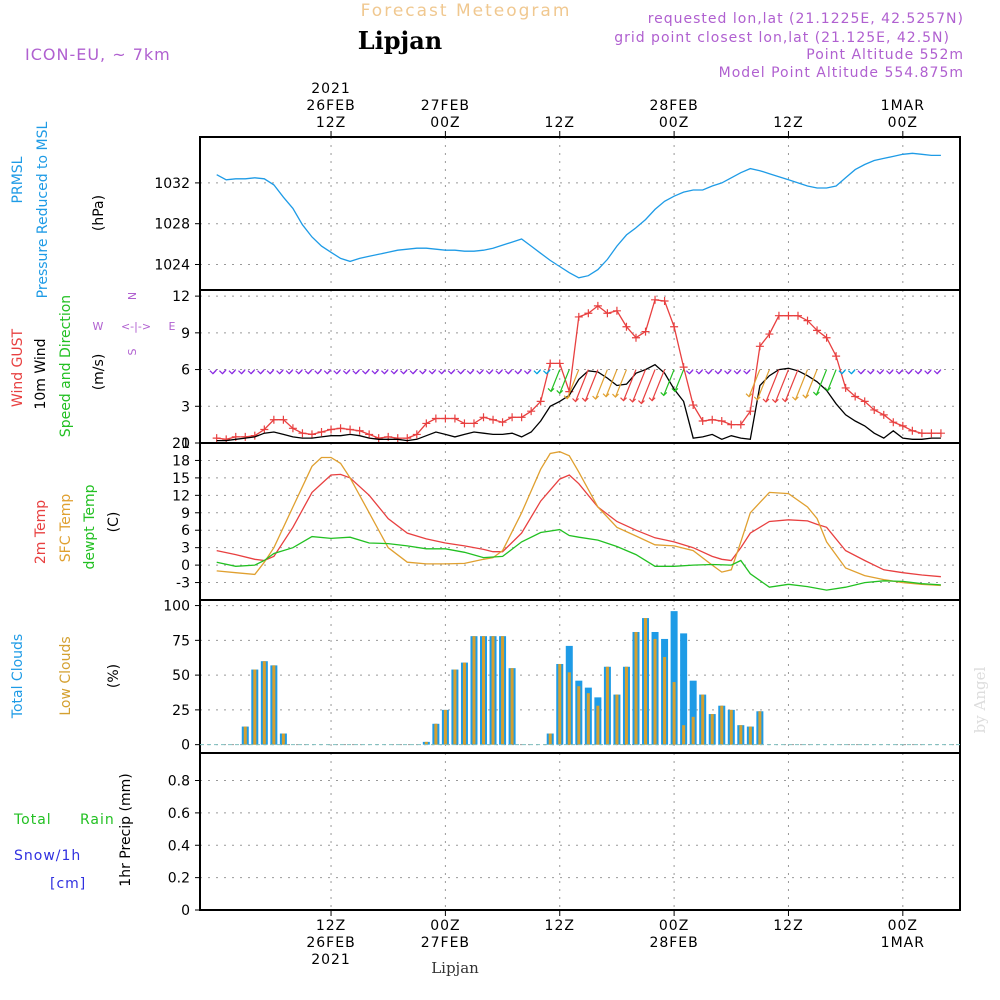 The width and height of the screenshot is (1000, 1000). What do you see at coordinates (684, 689) in the screenshot?
I see `cloud-bar-total_clouds` at bounding box center [684, 689].